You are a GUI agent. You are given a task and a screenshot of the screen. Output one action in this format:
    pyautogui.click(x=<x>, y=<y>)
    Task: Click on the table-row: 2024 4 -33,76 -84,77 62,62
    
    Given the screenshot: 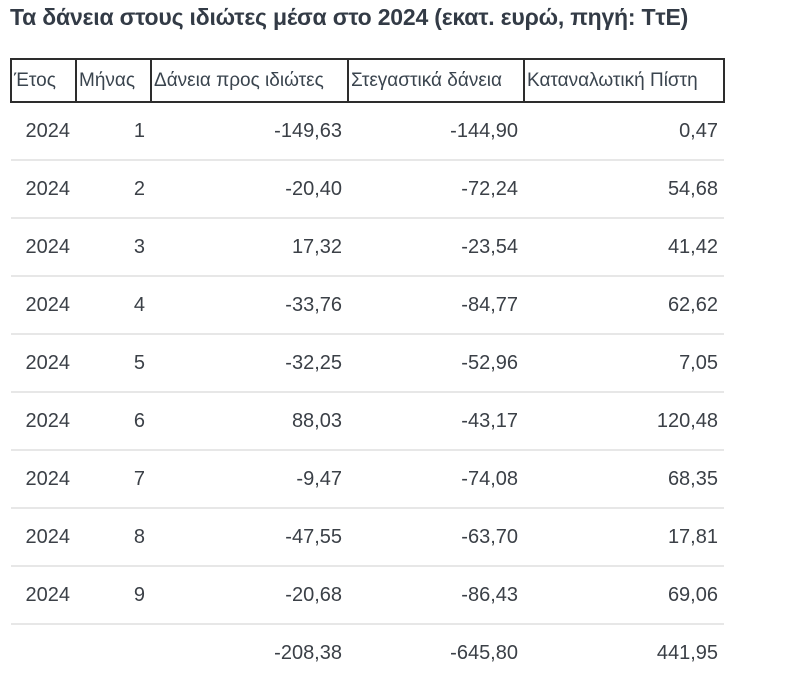 What is the action you would take?
    pyautogui.click(x=367, y=304)
    